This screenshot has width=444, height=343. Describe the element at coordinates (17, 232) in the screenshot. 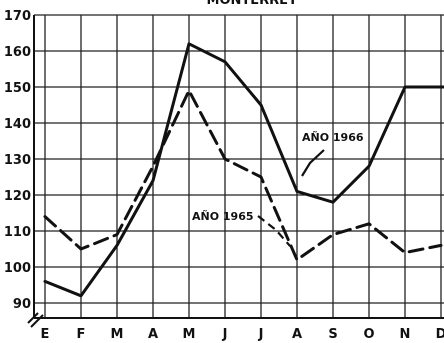

I see `y-tick-label: 110` at that location.